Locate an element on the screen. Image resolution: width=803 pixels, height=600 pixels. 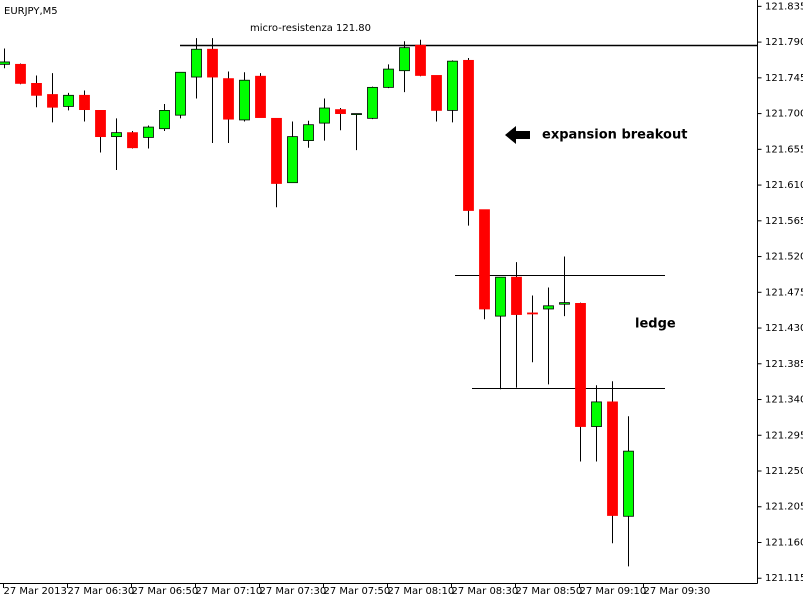
y-tick-label: 121.160 is located at coordinates (784, 542).